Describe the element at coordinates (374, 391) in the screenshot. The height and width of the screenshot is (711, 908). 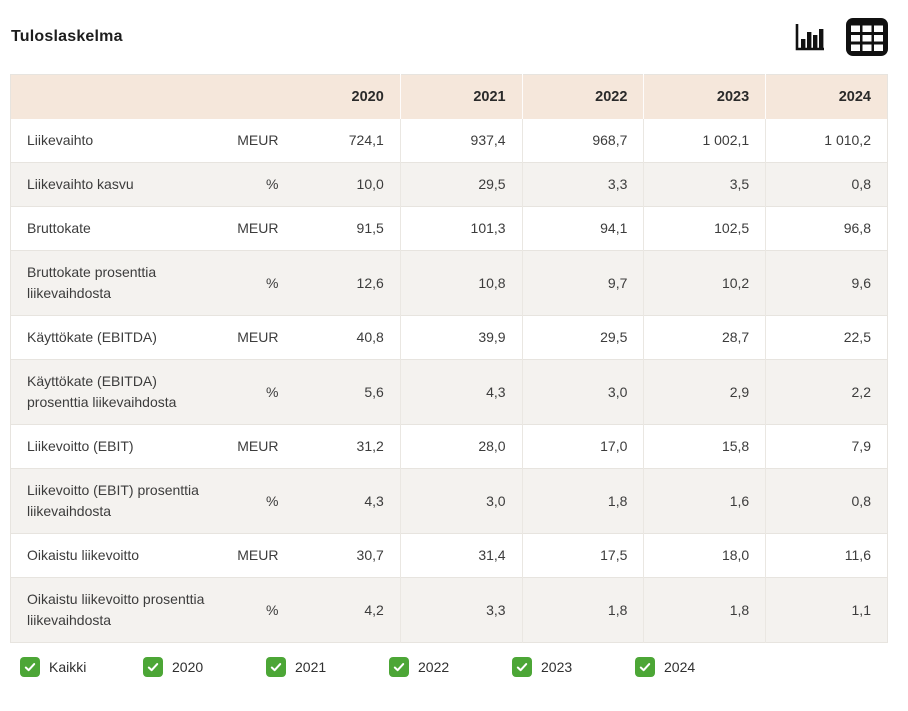
I see `cell-value: 5,6` at that location.